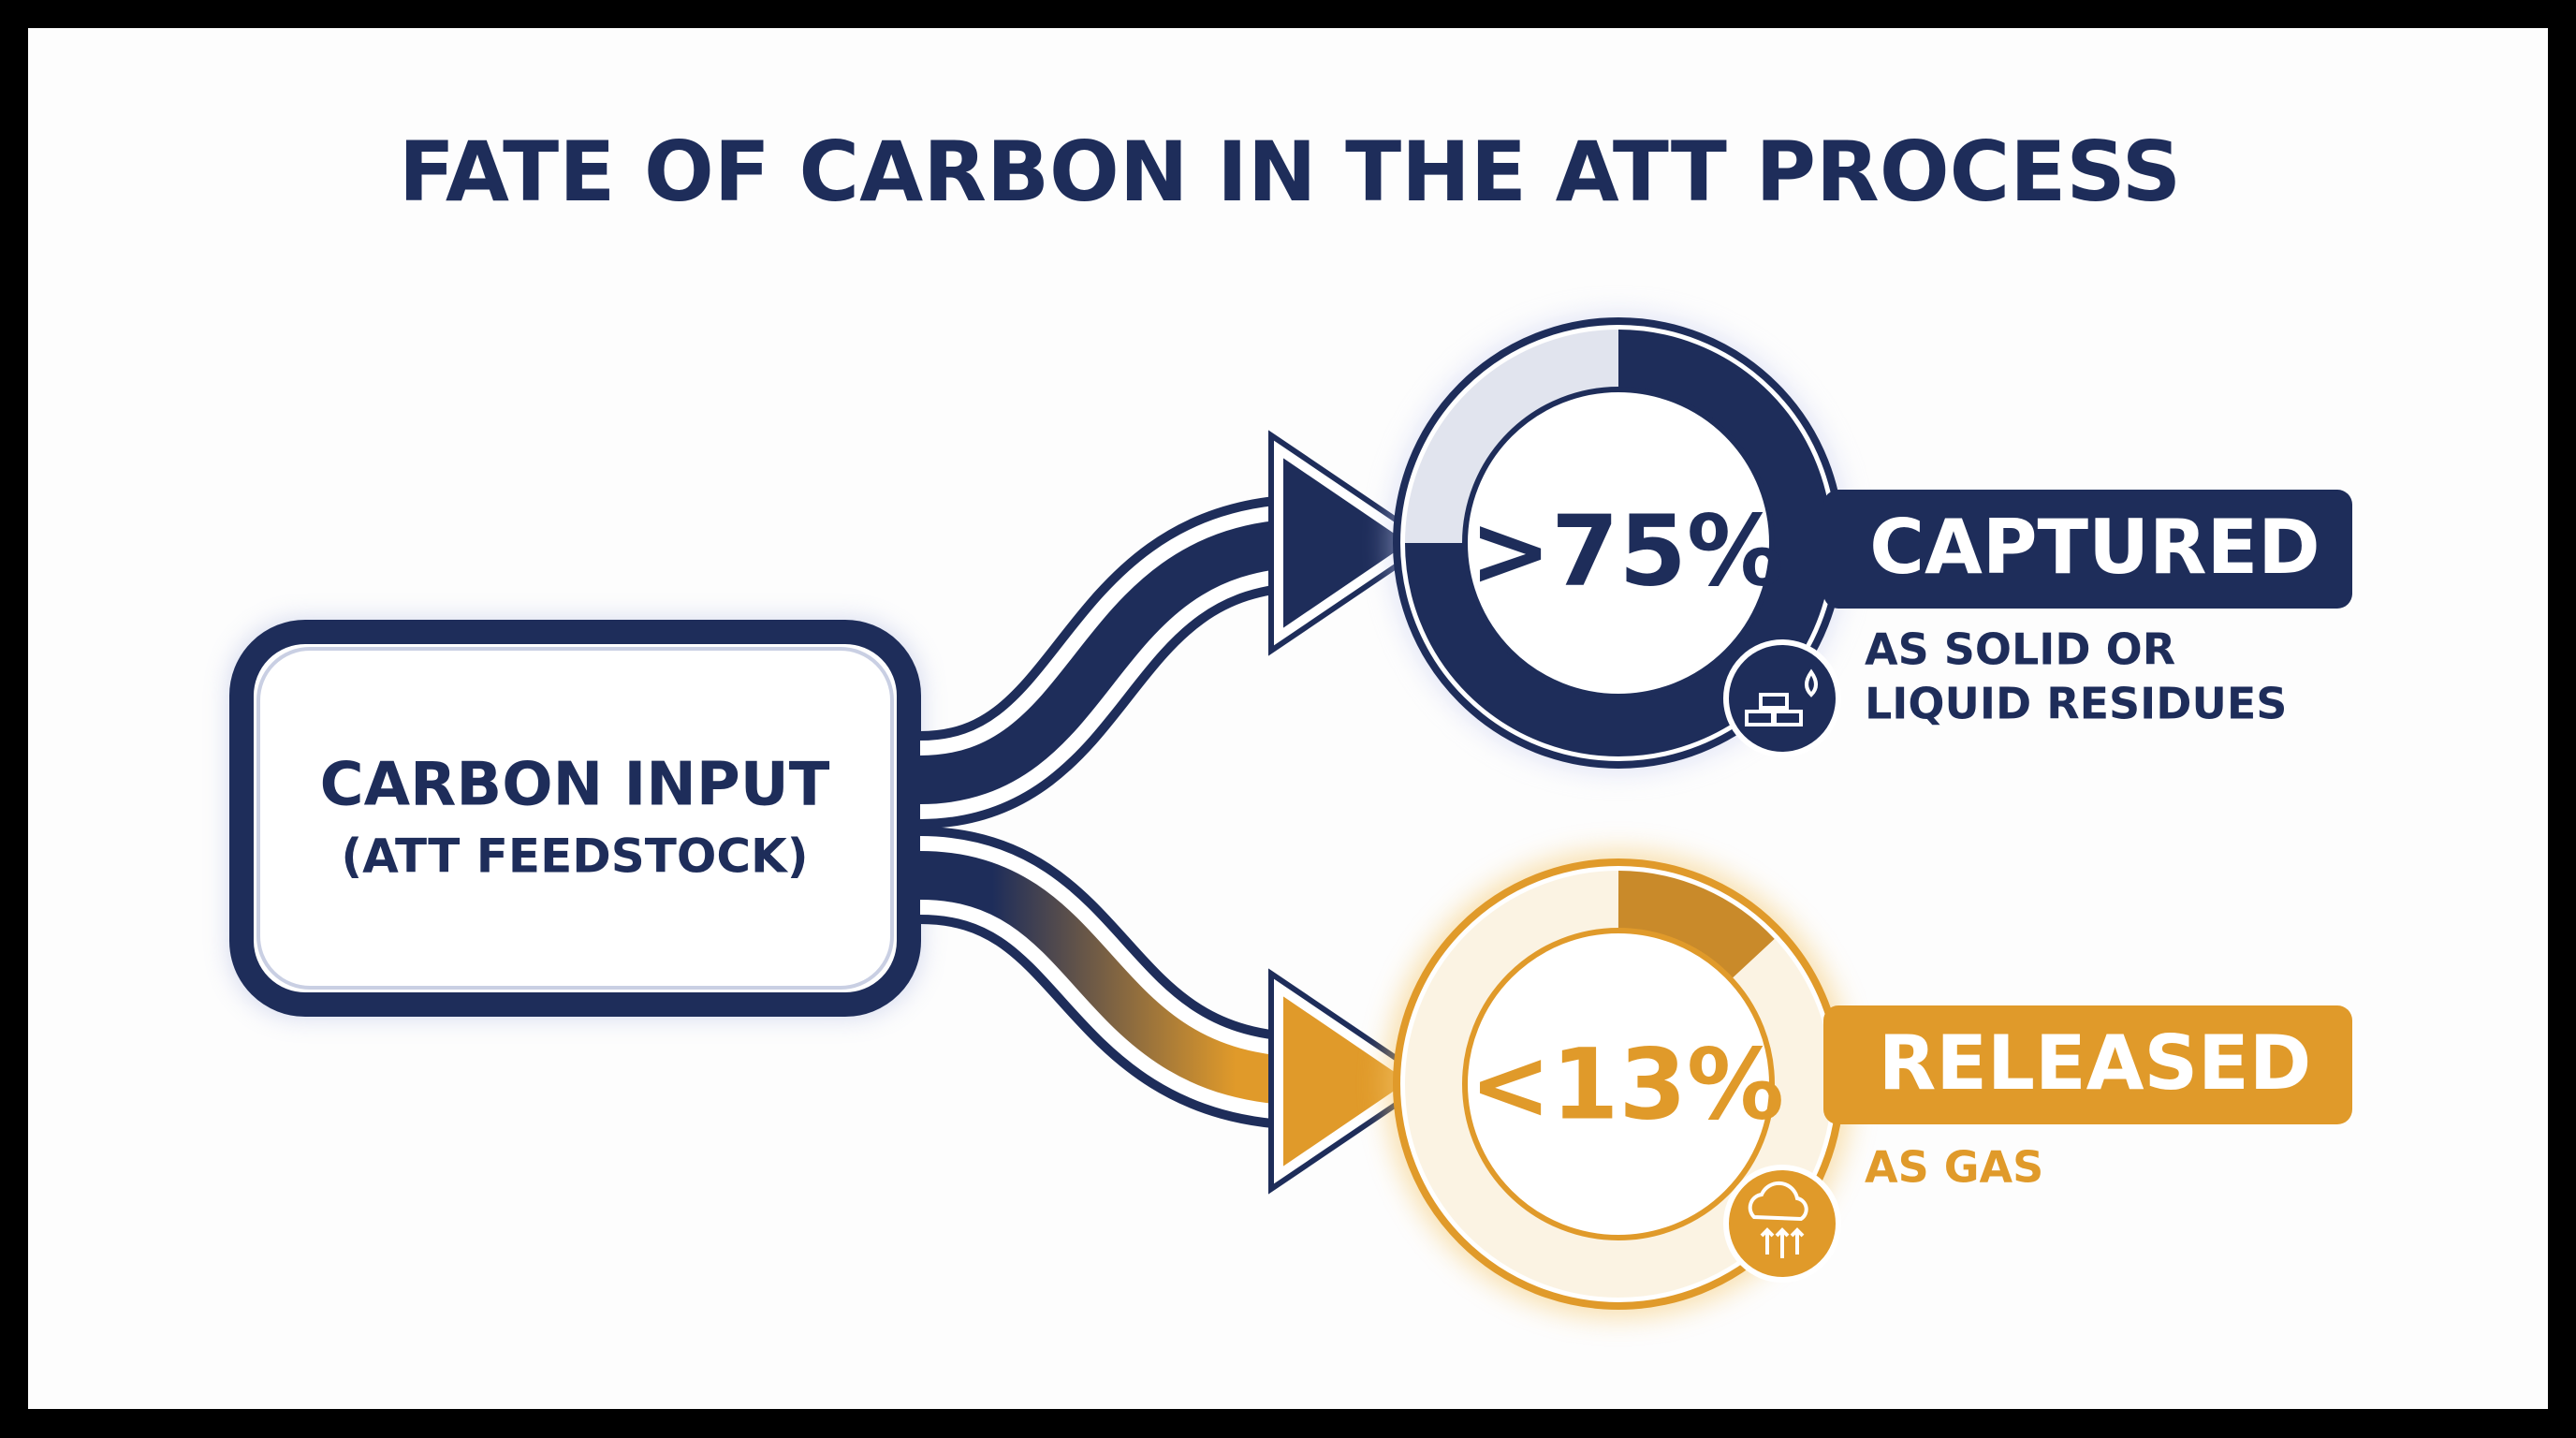 Image resolution: width=2576 pixels, height=1438 pixels. I want to click on input-line: CARBON INPUT, so click(575, 785).